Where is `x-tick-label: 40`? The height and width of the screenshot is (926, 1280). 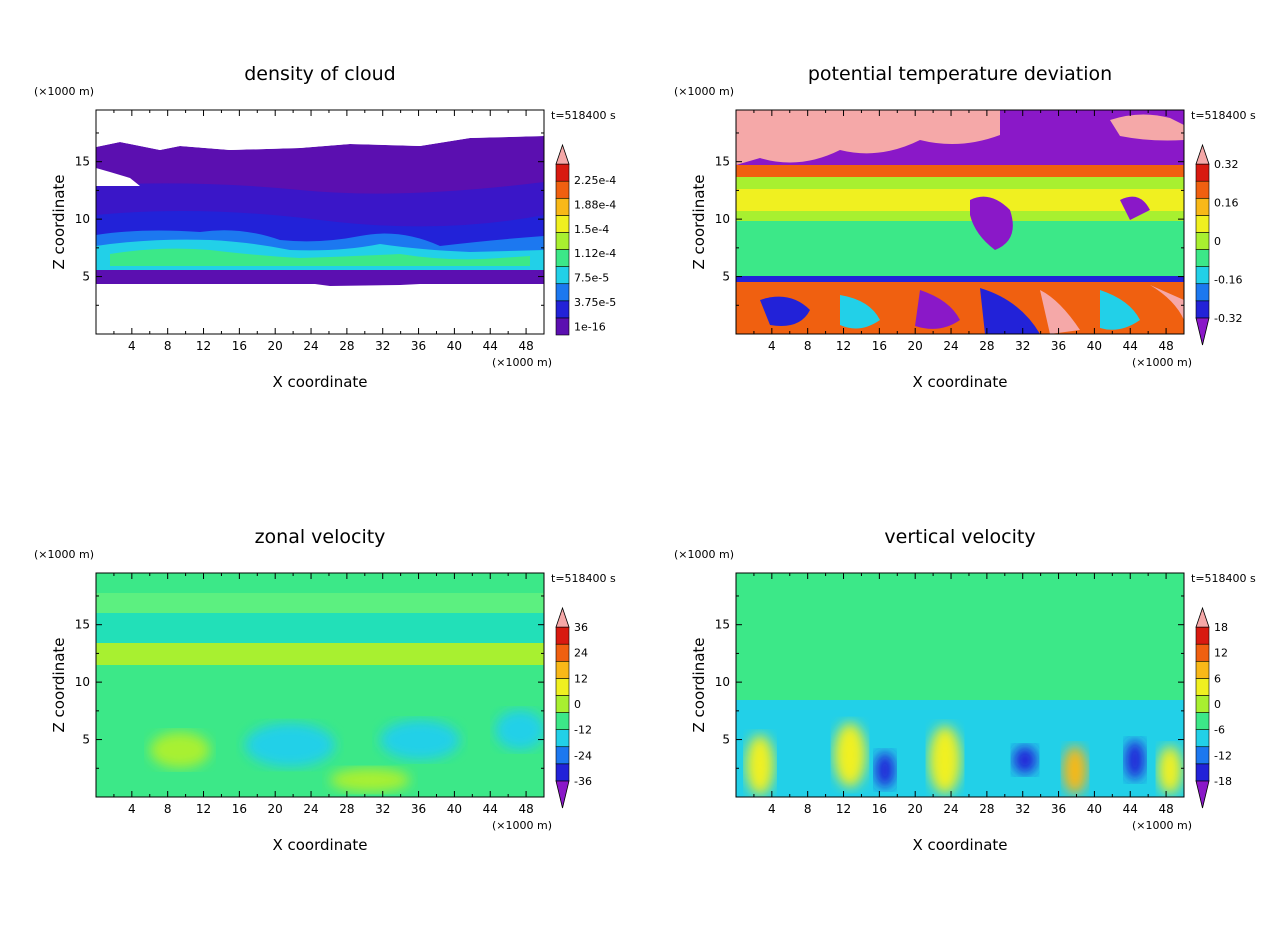
x-tick-label: 40 is located at coordinates (1094, 346).